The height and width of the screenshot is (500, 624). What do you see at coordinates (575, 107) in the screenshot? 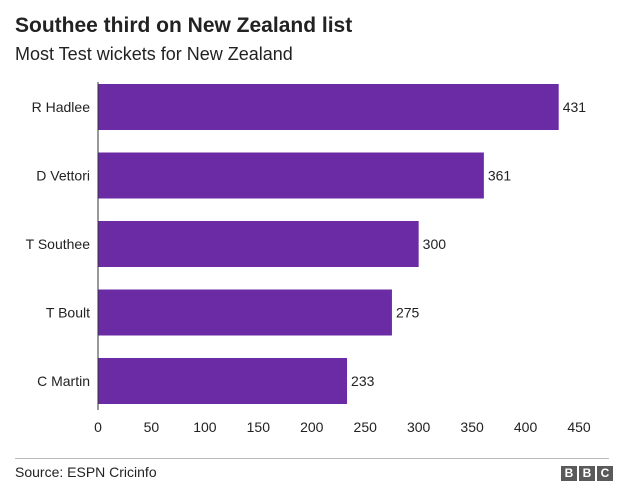
I see `data-label: 431` at bounding box center [575, 107].